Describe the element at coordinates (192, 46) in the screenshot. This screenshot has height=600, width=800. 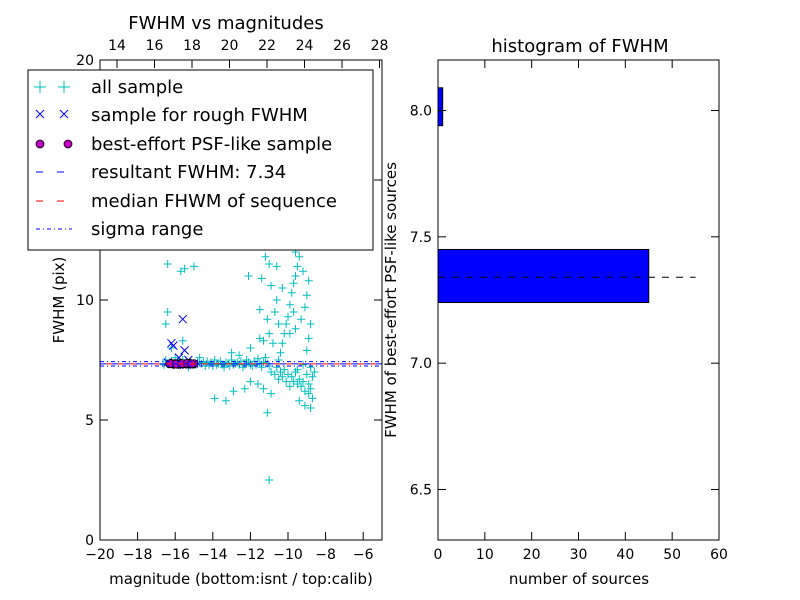
I see `top-tick-label: 18` at that location.